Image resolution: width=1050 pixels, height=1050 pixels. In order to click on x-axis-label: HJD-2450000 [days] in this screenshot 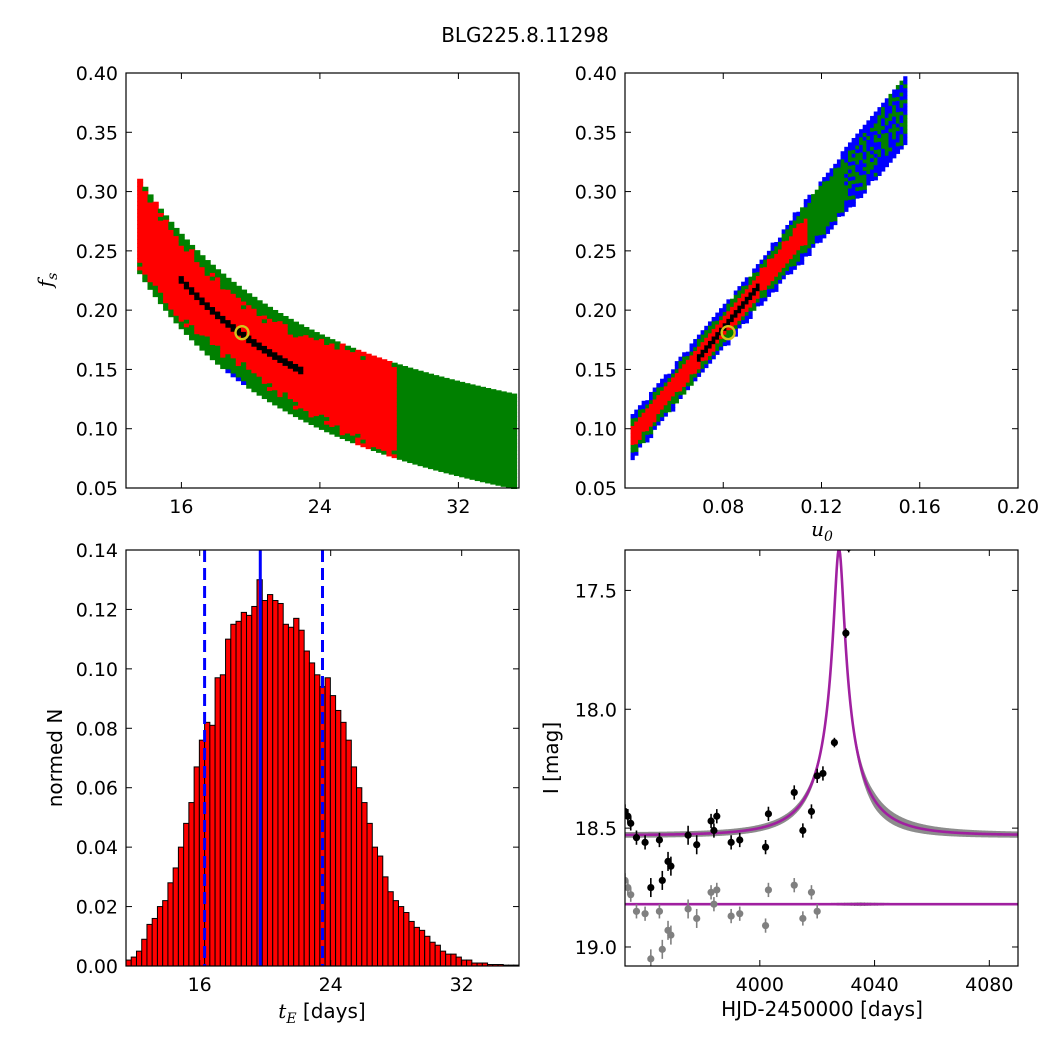, I will do `click(822, 1009)`.